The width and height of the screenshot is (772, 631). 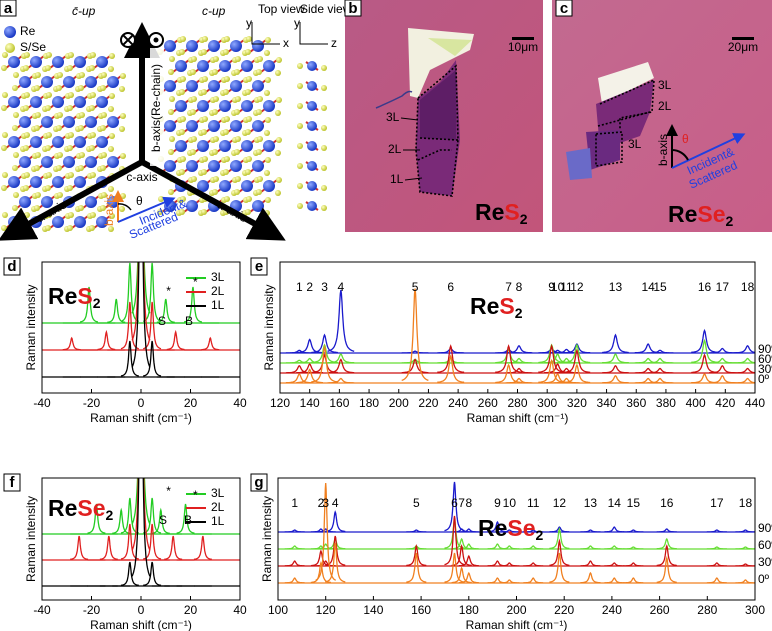 What do you see at coordinates (437, 130) in the screenshot?
I see `layer-outline` at bounding box center [437, 130].